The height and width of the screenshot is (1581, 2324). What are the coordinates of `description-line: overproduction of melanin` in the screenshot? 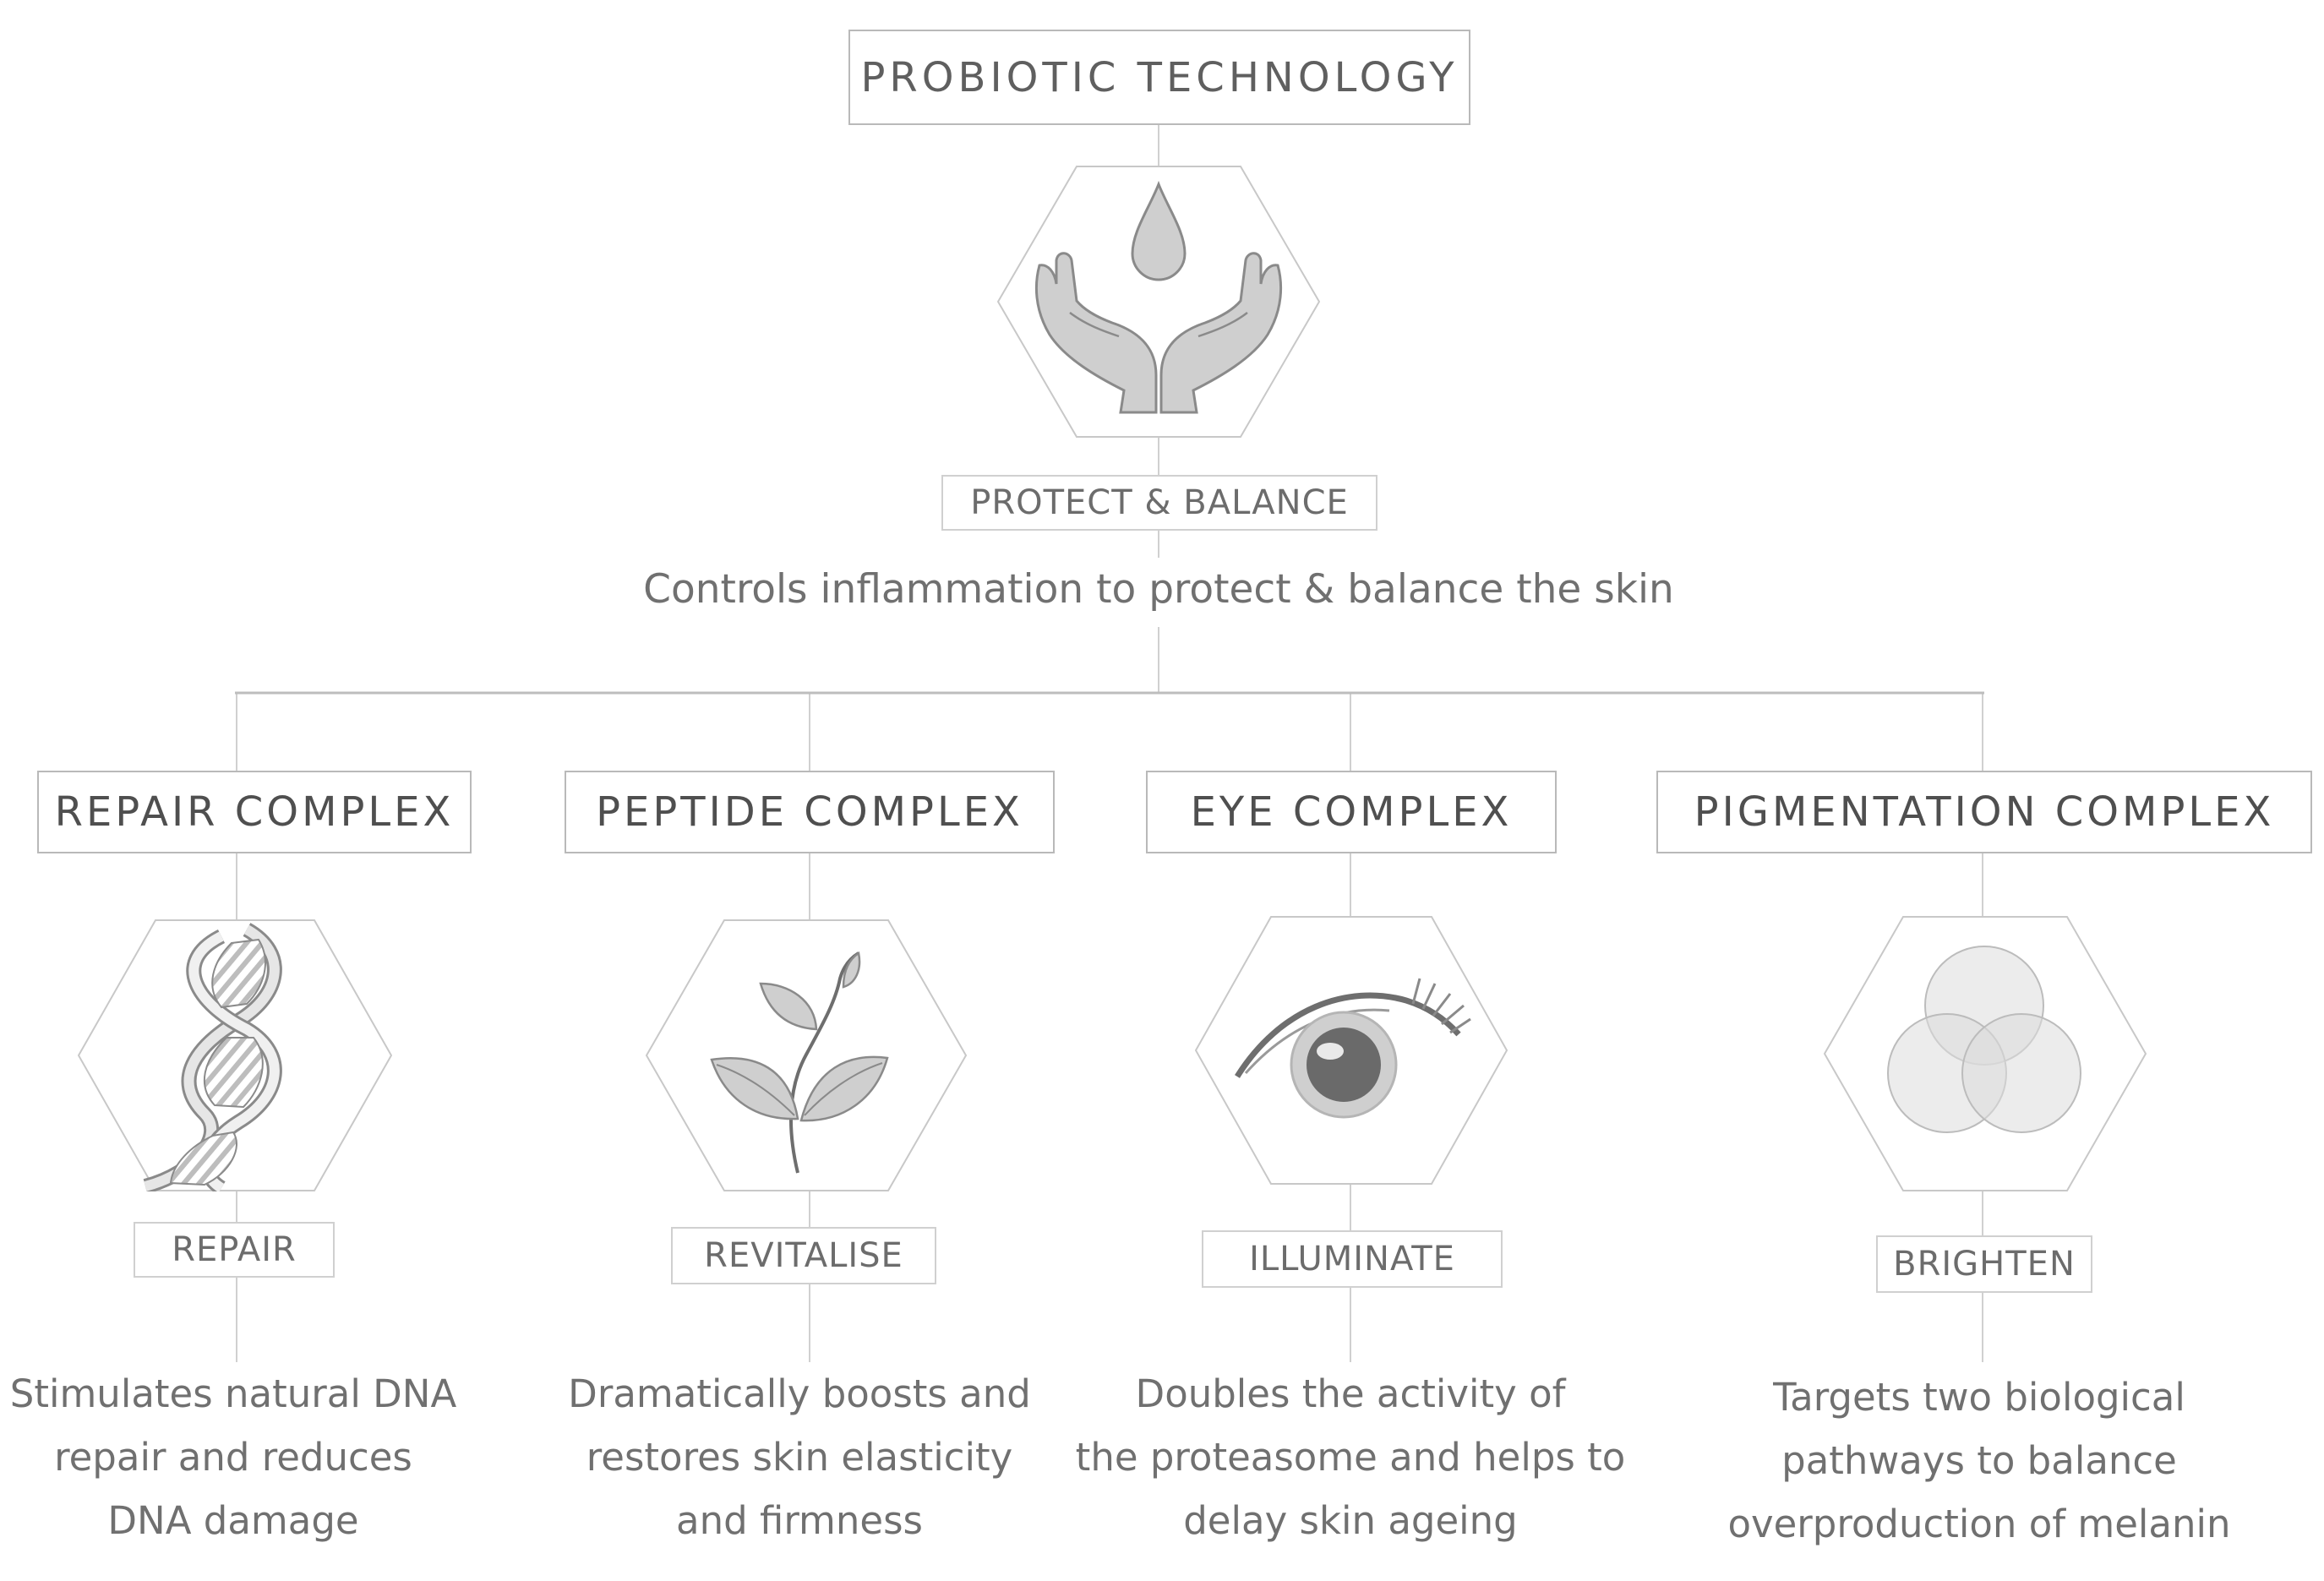 It's located at (1979, 1524).